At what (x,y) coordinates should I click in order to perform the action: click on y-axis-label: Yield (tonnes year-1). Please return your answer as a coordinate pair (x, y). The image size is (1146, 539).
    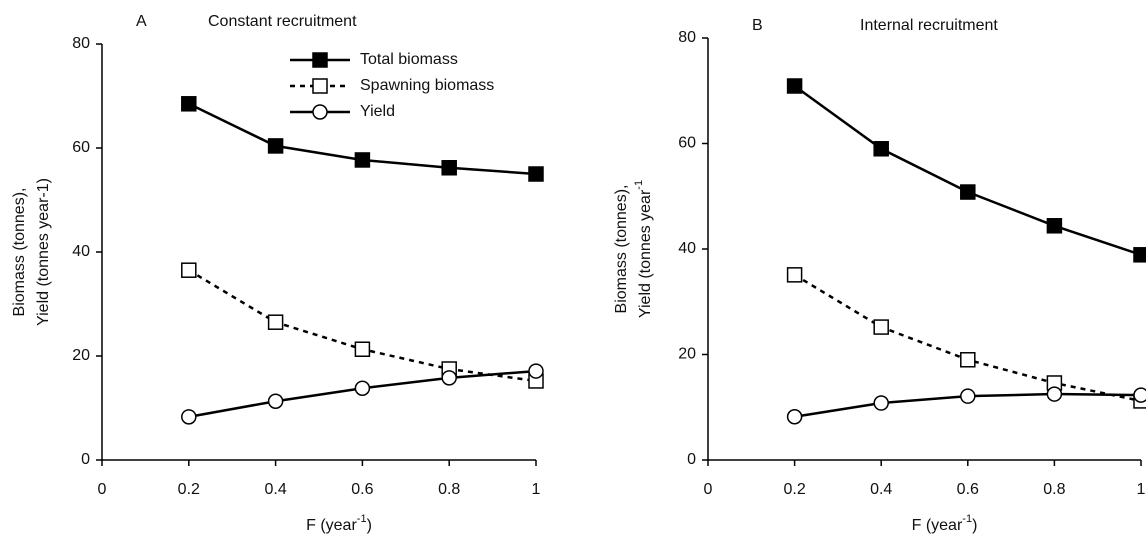
    Looking at the image, I should click on (43, 252).